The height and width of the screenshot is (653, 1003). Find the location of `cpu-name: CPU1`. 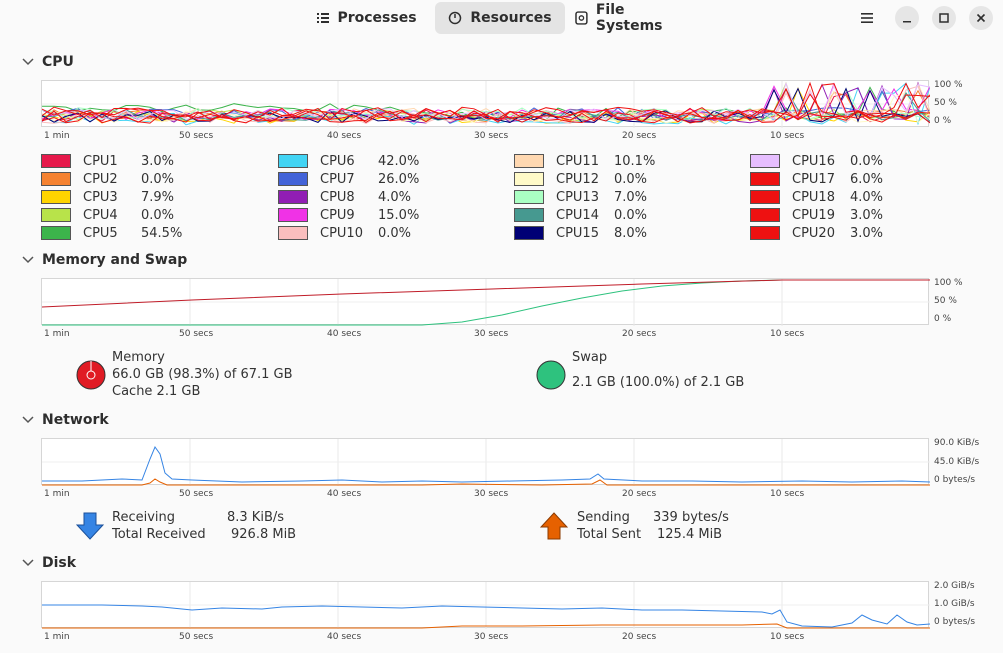

cpu-name: CPU1 is located at coordinates (100, 161).